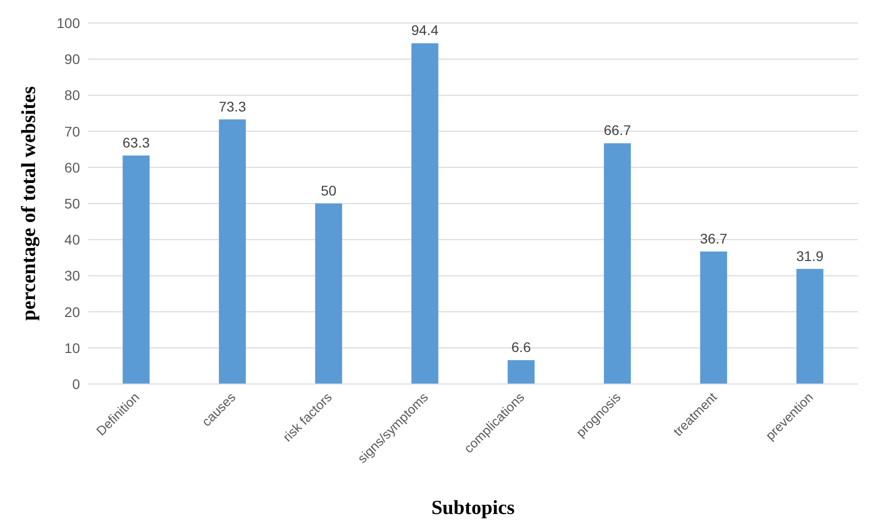 This screenshot has height=532, width=886. I want to click on y-tick-label: 60, so click(72, 167).